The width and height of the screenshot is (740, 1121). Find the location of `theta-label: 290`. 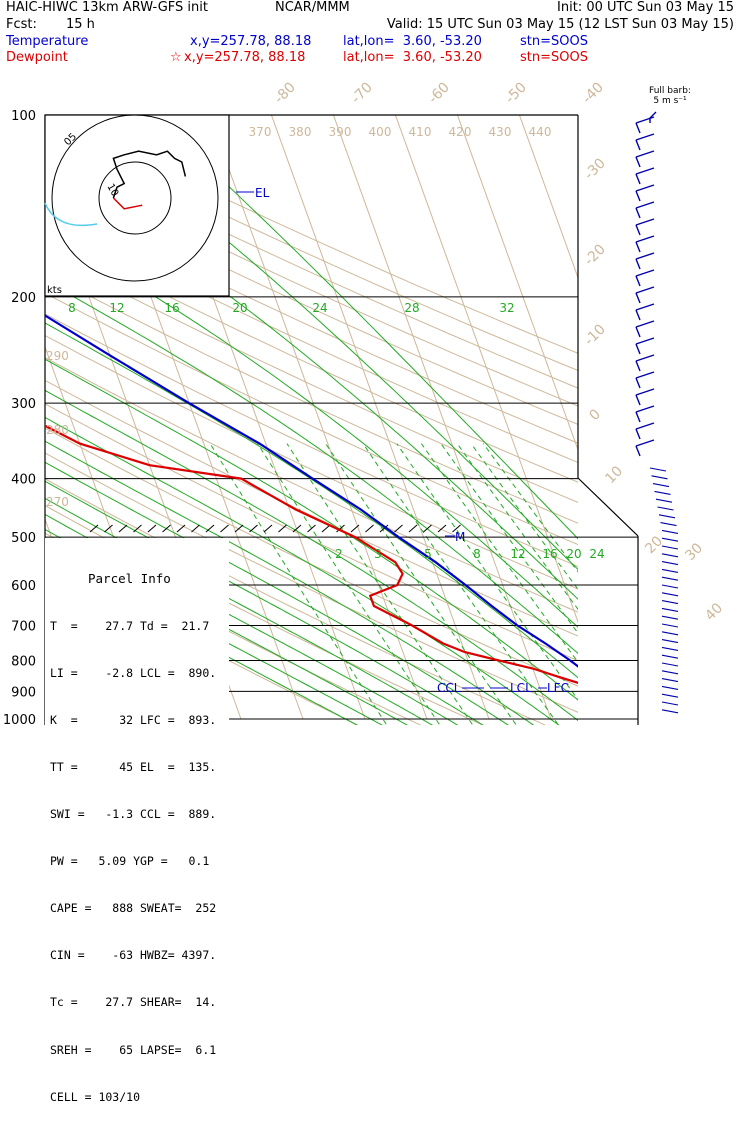

theta-label: 290 is located at coordinates (57, 356).